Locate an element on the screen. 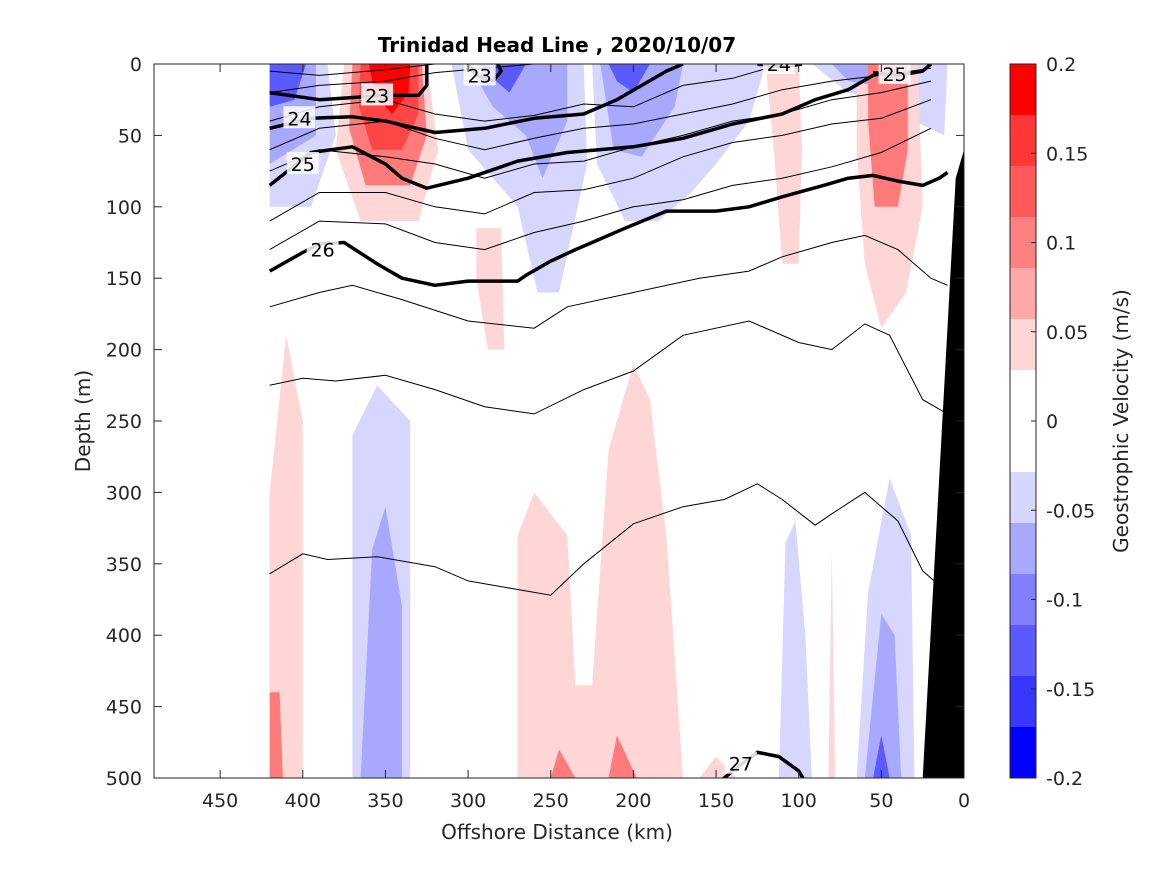 Image resolution: width=1167 pixels, height=875 pixels. y-tick-label: 250 is located at coordinates (124, 422).